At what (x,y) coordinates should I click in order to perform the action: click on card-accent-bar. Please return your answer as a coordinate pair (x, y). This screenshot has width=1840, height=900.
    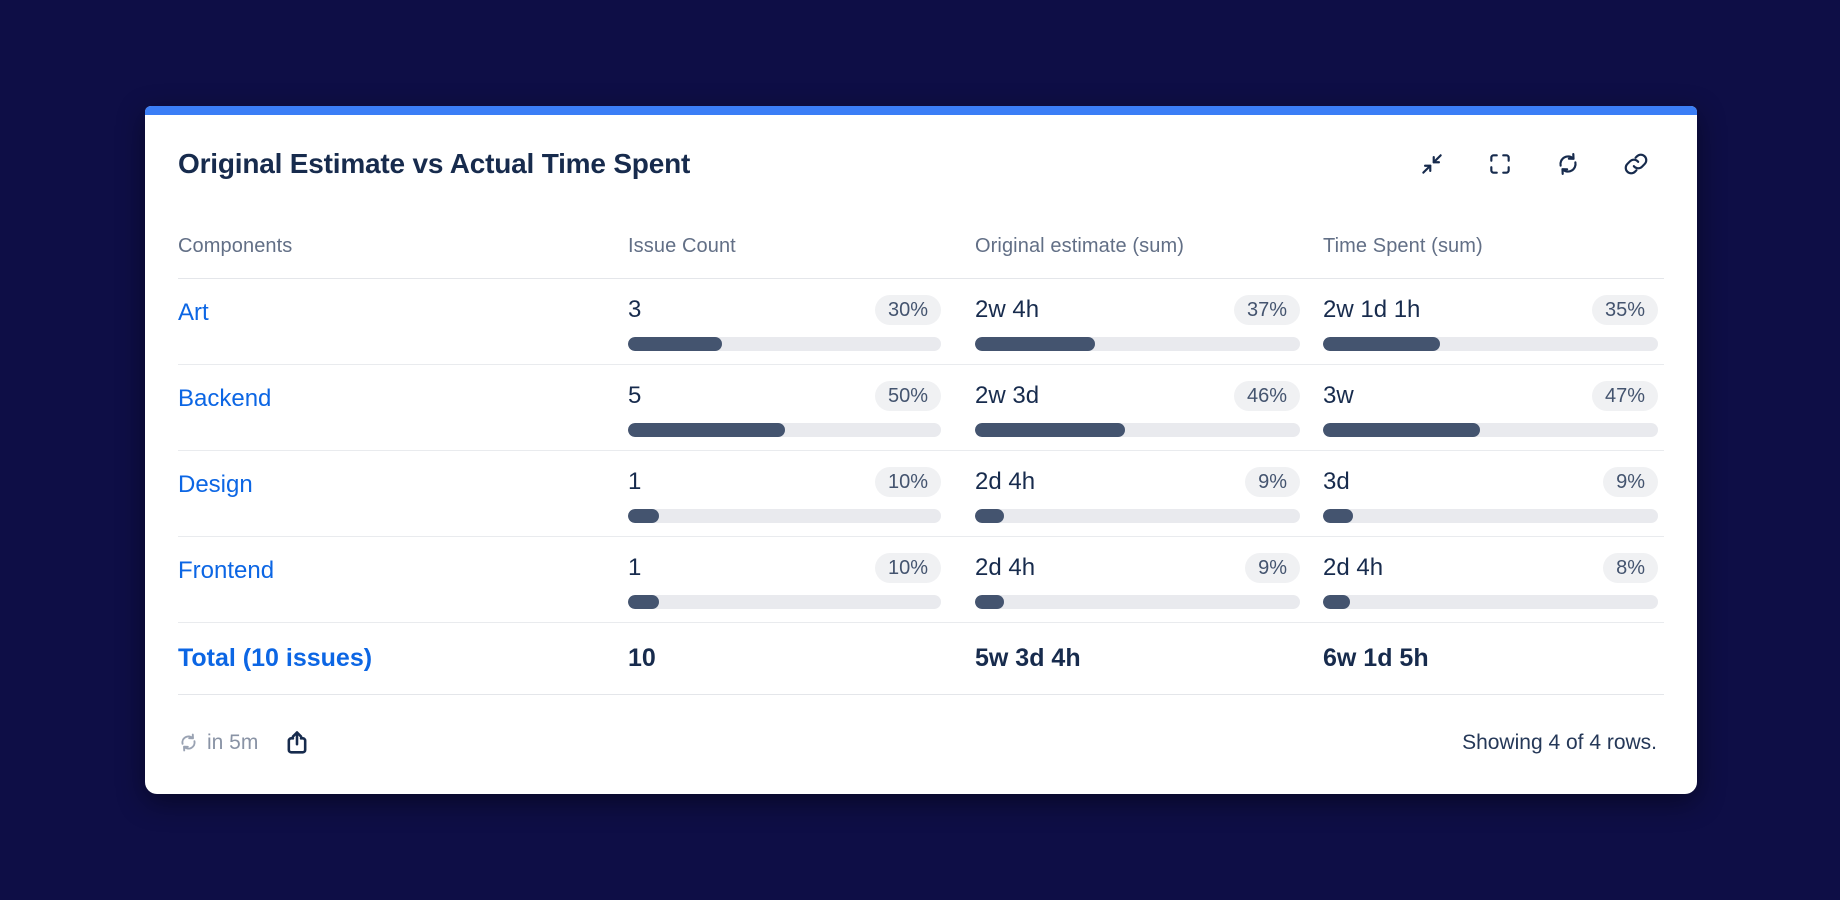
    Looking at the image, I should click on (921, 110).